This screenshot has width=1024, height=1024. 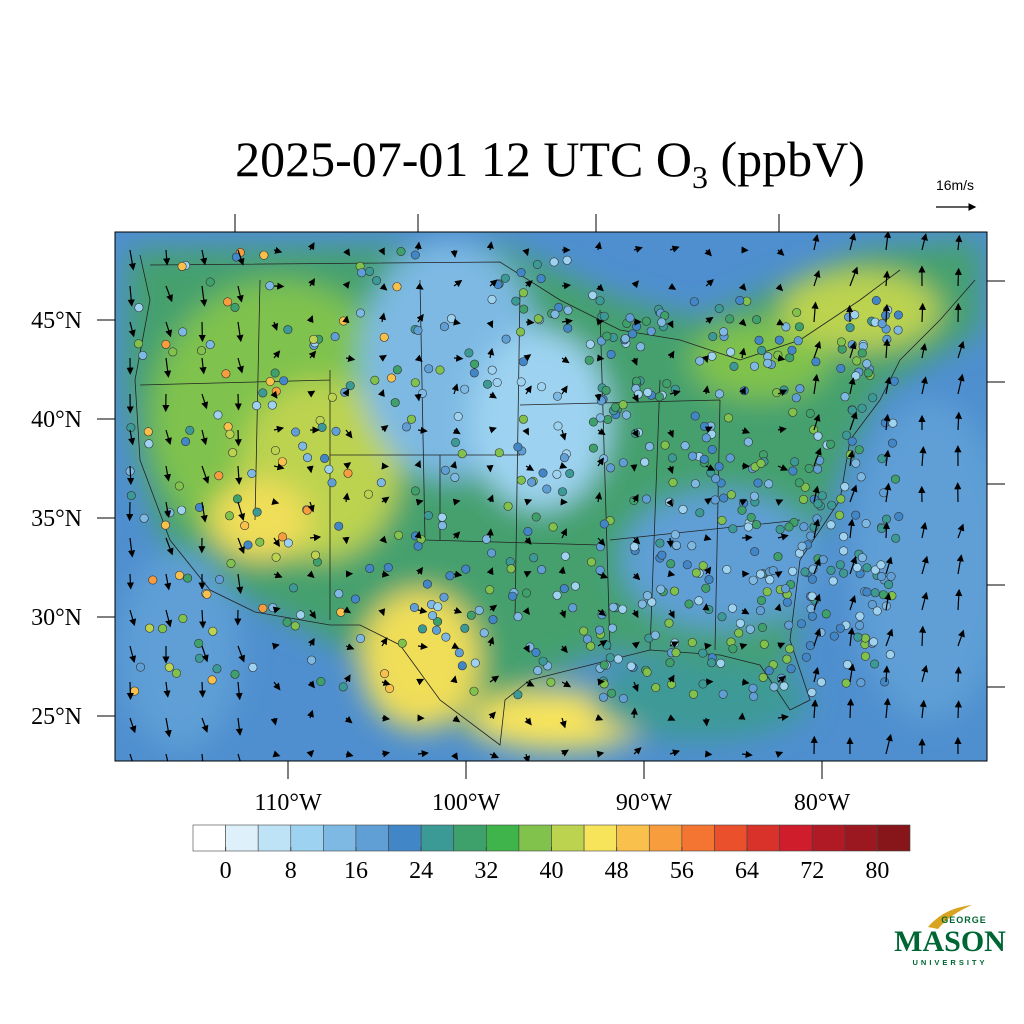 What do you see at coordinates (877, 871) in the screenshot?
I see `colorbar-tick-label: 80` at bounding box center [877, 871].